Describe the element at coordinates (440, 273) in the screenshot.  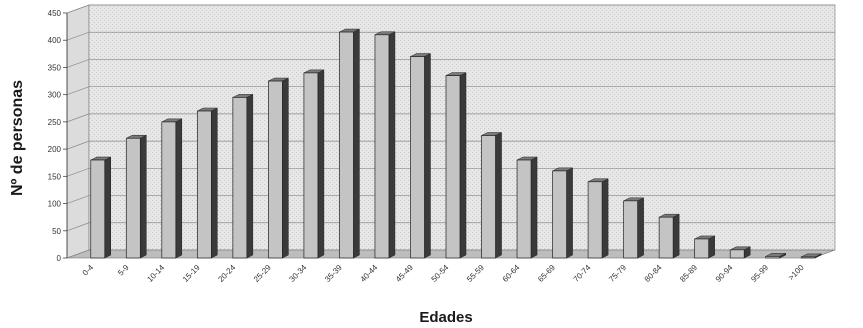
I see `x-tick-label: 50-54` at that location.